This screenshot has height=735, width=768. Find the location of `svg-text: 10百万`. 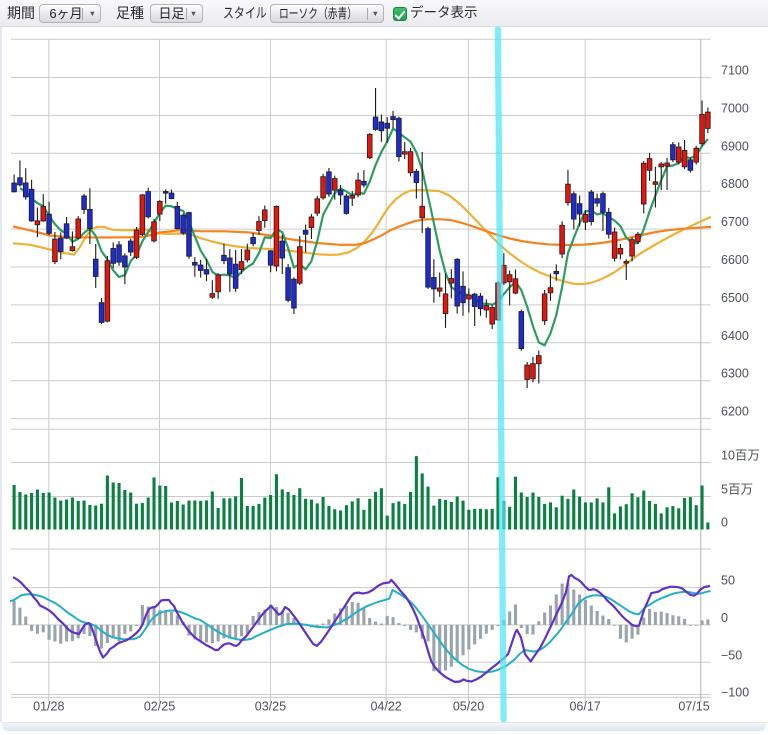

svg-text: 10百万 is located at coordinates (740, 456).